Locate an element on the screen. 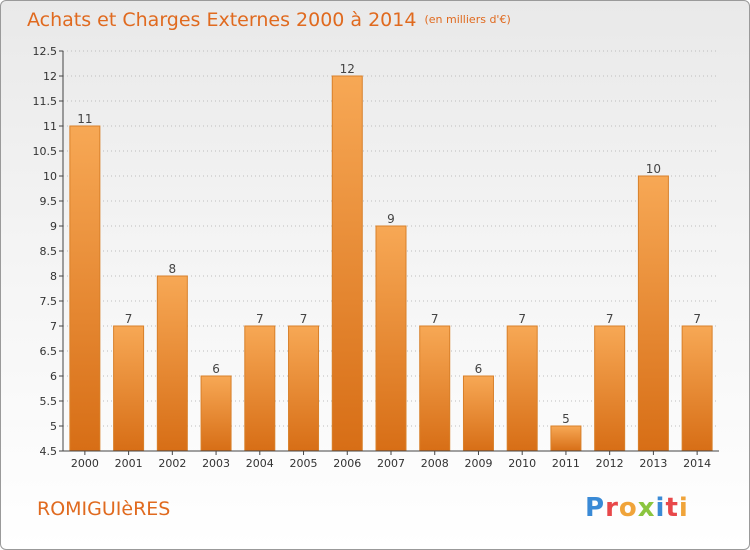 This screenshot has height=550, width=750. proxiti-logo: Proxiti is located at coordinates (637, 508).